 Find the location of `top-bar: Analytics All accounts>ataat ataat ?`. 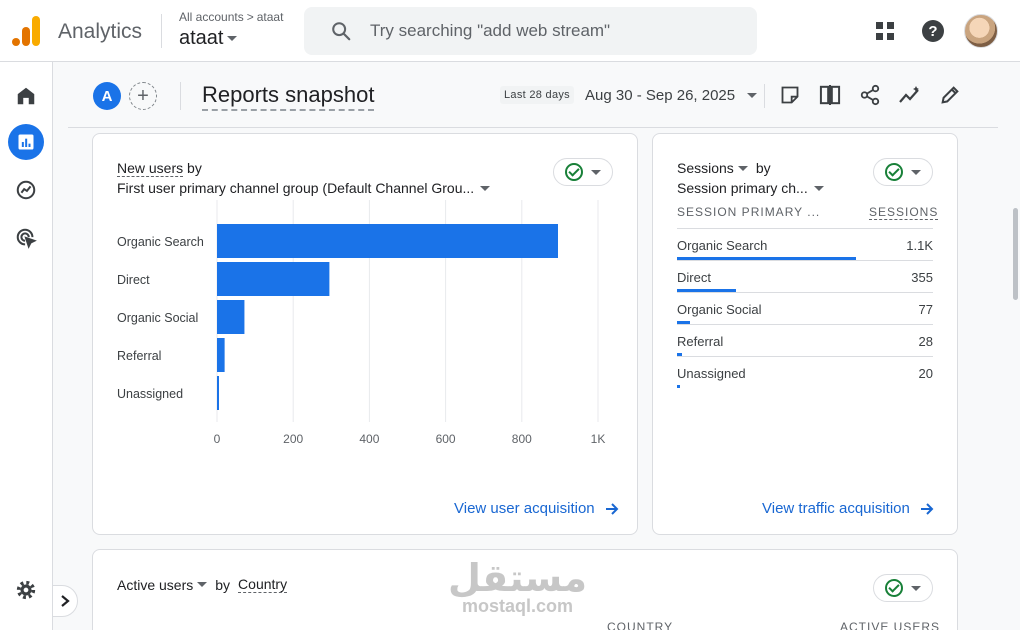

top-bar: Analytics All accounts>ataat ataat ? is located at coordinates (510, 31).